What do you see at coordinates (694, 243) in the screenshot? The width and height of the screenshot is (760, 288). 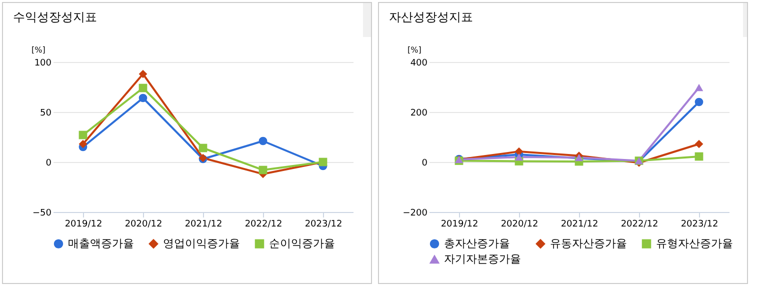 I see `legend-label: 유형자산증가율` at bounding box center [694, 243].